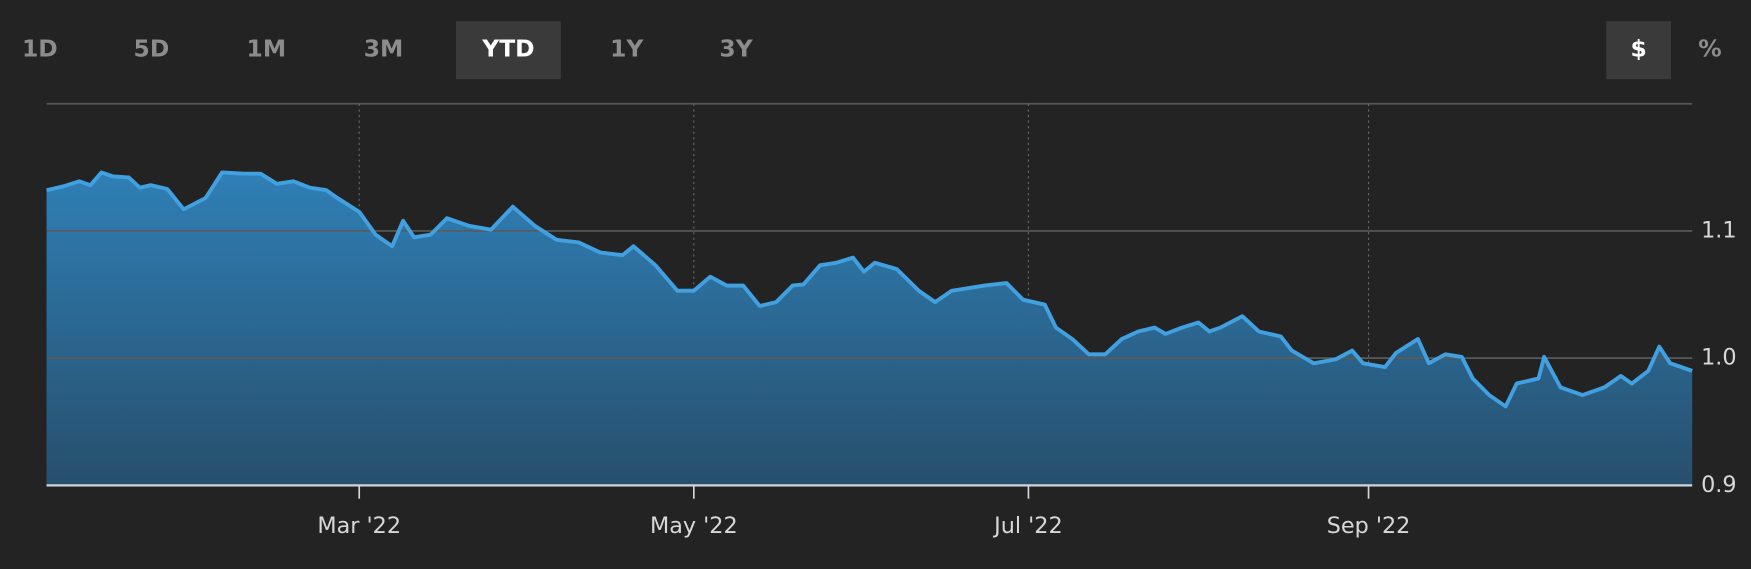 This screenshot has width=1751, height=569. I want to click on y-tick-label: 0.9, so click(1718, 485).